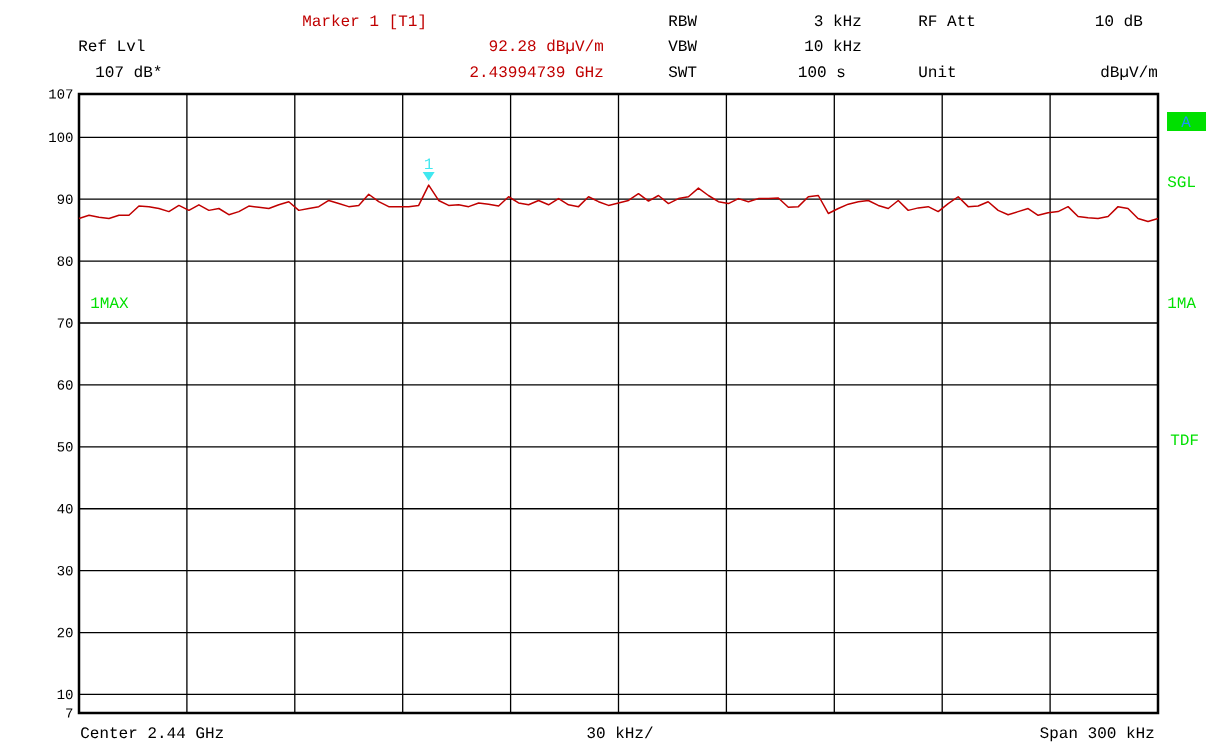 The height and width of the screenshot is (742, 1219). What do you see at coordinates (947, 21) in the screenshot?
I see `text: RF Att` at bounding box center [947, 21].